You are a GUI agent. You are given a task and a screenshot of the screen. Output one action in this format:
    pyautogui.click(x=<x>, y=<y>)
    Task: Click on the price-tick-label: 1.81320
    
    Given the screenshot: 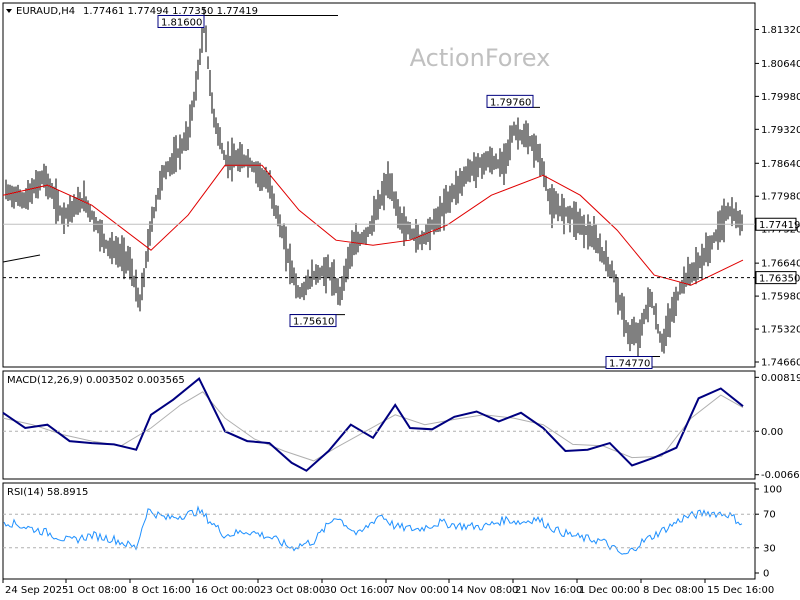 What is the action you would take?
    pyautogui.click(x=780, y=30)
    